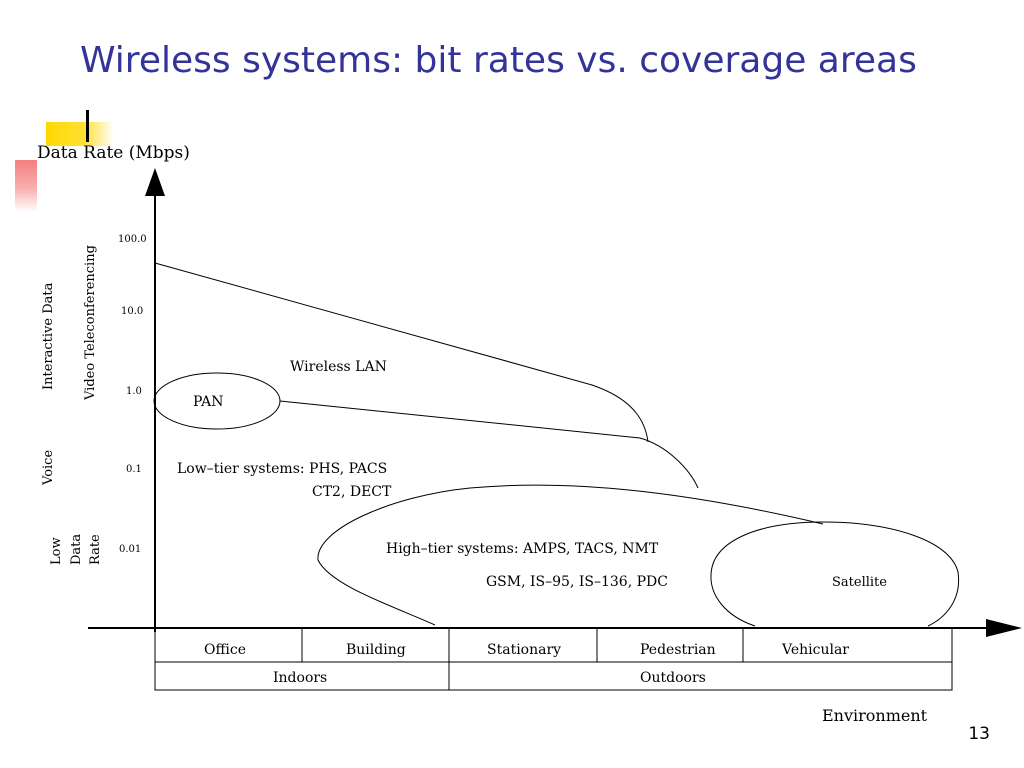  What do you see at coordinates (522, 549) in the screenshot?
I see `high-tier-label: High–tier systems: AMPS, TACS, NMT` at bounding box center [522, 549].